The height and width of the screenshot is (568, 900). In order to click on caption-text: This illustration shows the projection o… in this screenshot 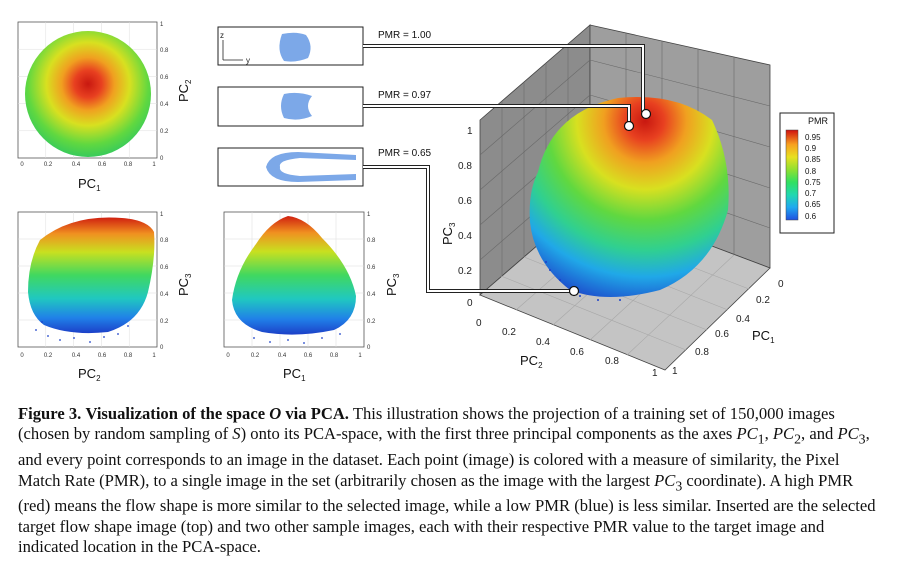, I will do `click(426, 424)`.